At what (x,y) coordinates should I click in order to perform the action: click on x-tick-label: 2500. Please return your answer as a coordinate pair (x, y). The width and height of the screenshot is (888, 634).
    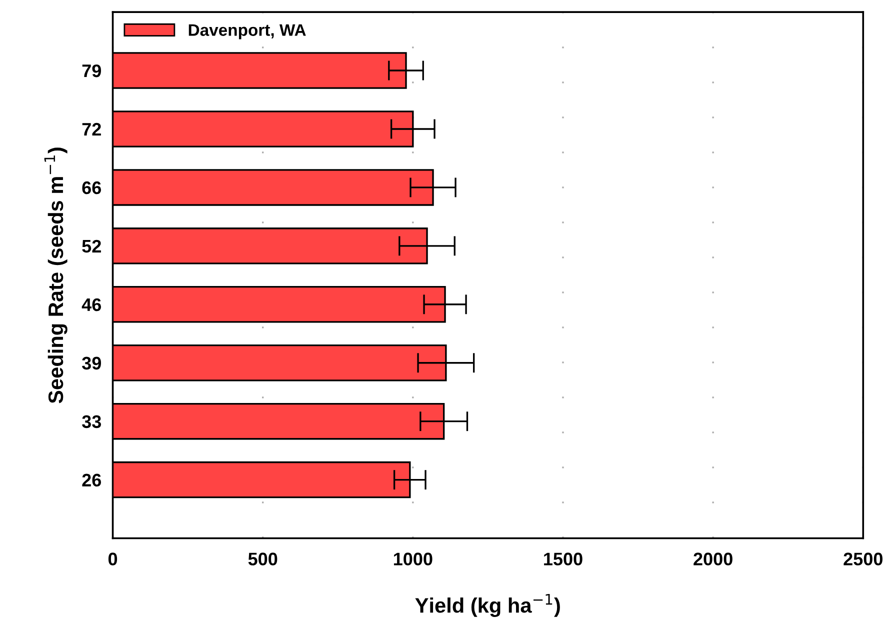
    Looking at the image, I should click on (863, 559).